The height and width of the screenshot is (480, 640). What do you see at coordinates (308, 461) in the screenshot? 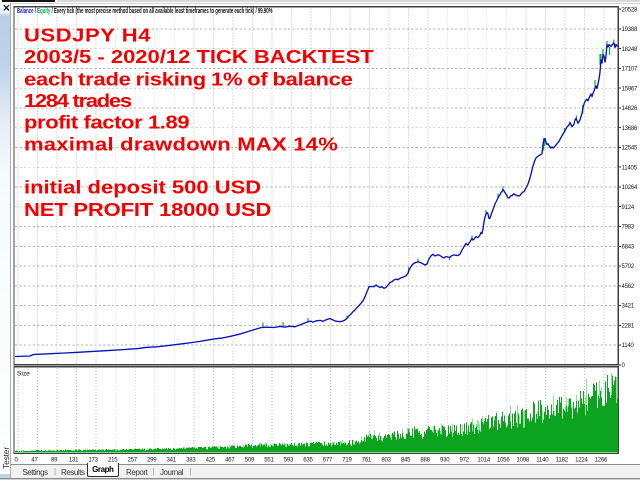
I see `svg-text: 635` at bounding box center [308, 461].